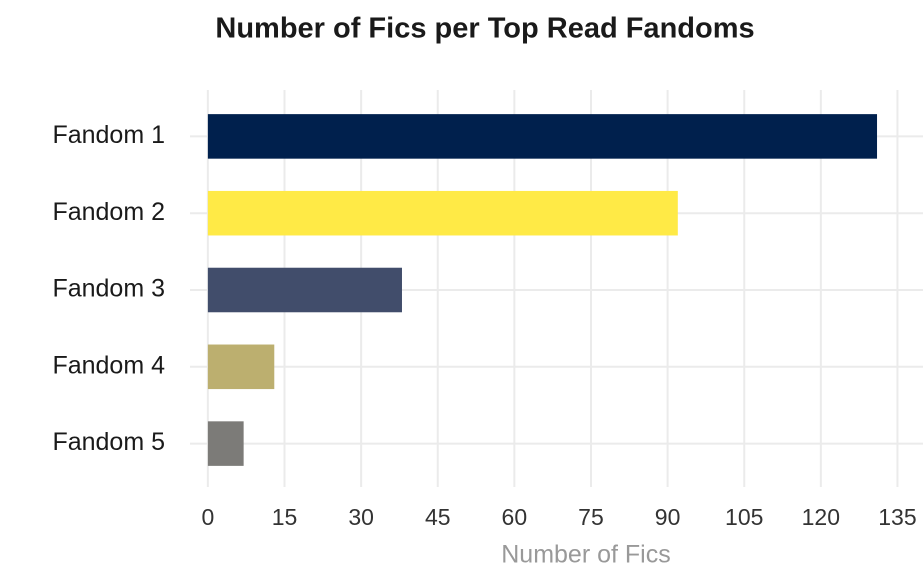 This screenshot has height=572, width=923. Describe the element at coordinates (668, 517) in the screenshot. I see `x-tick-label: 90` at that location.